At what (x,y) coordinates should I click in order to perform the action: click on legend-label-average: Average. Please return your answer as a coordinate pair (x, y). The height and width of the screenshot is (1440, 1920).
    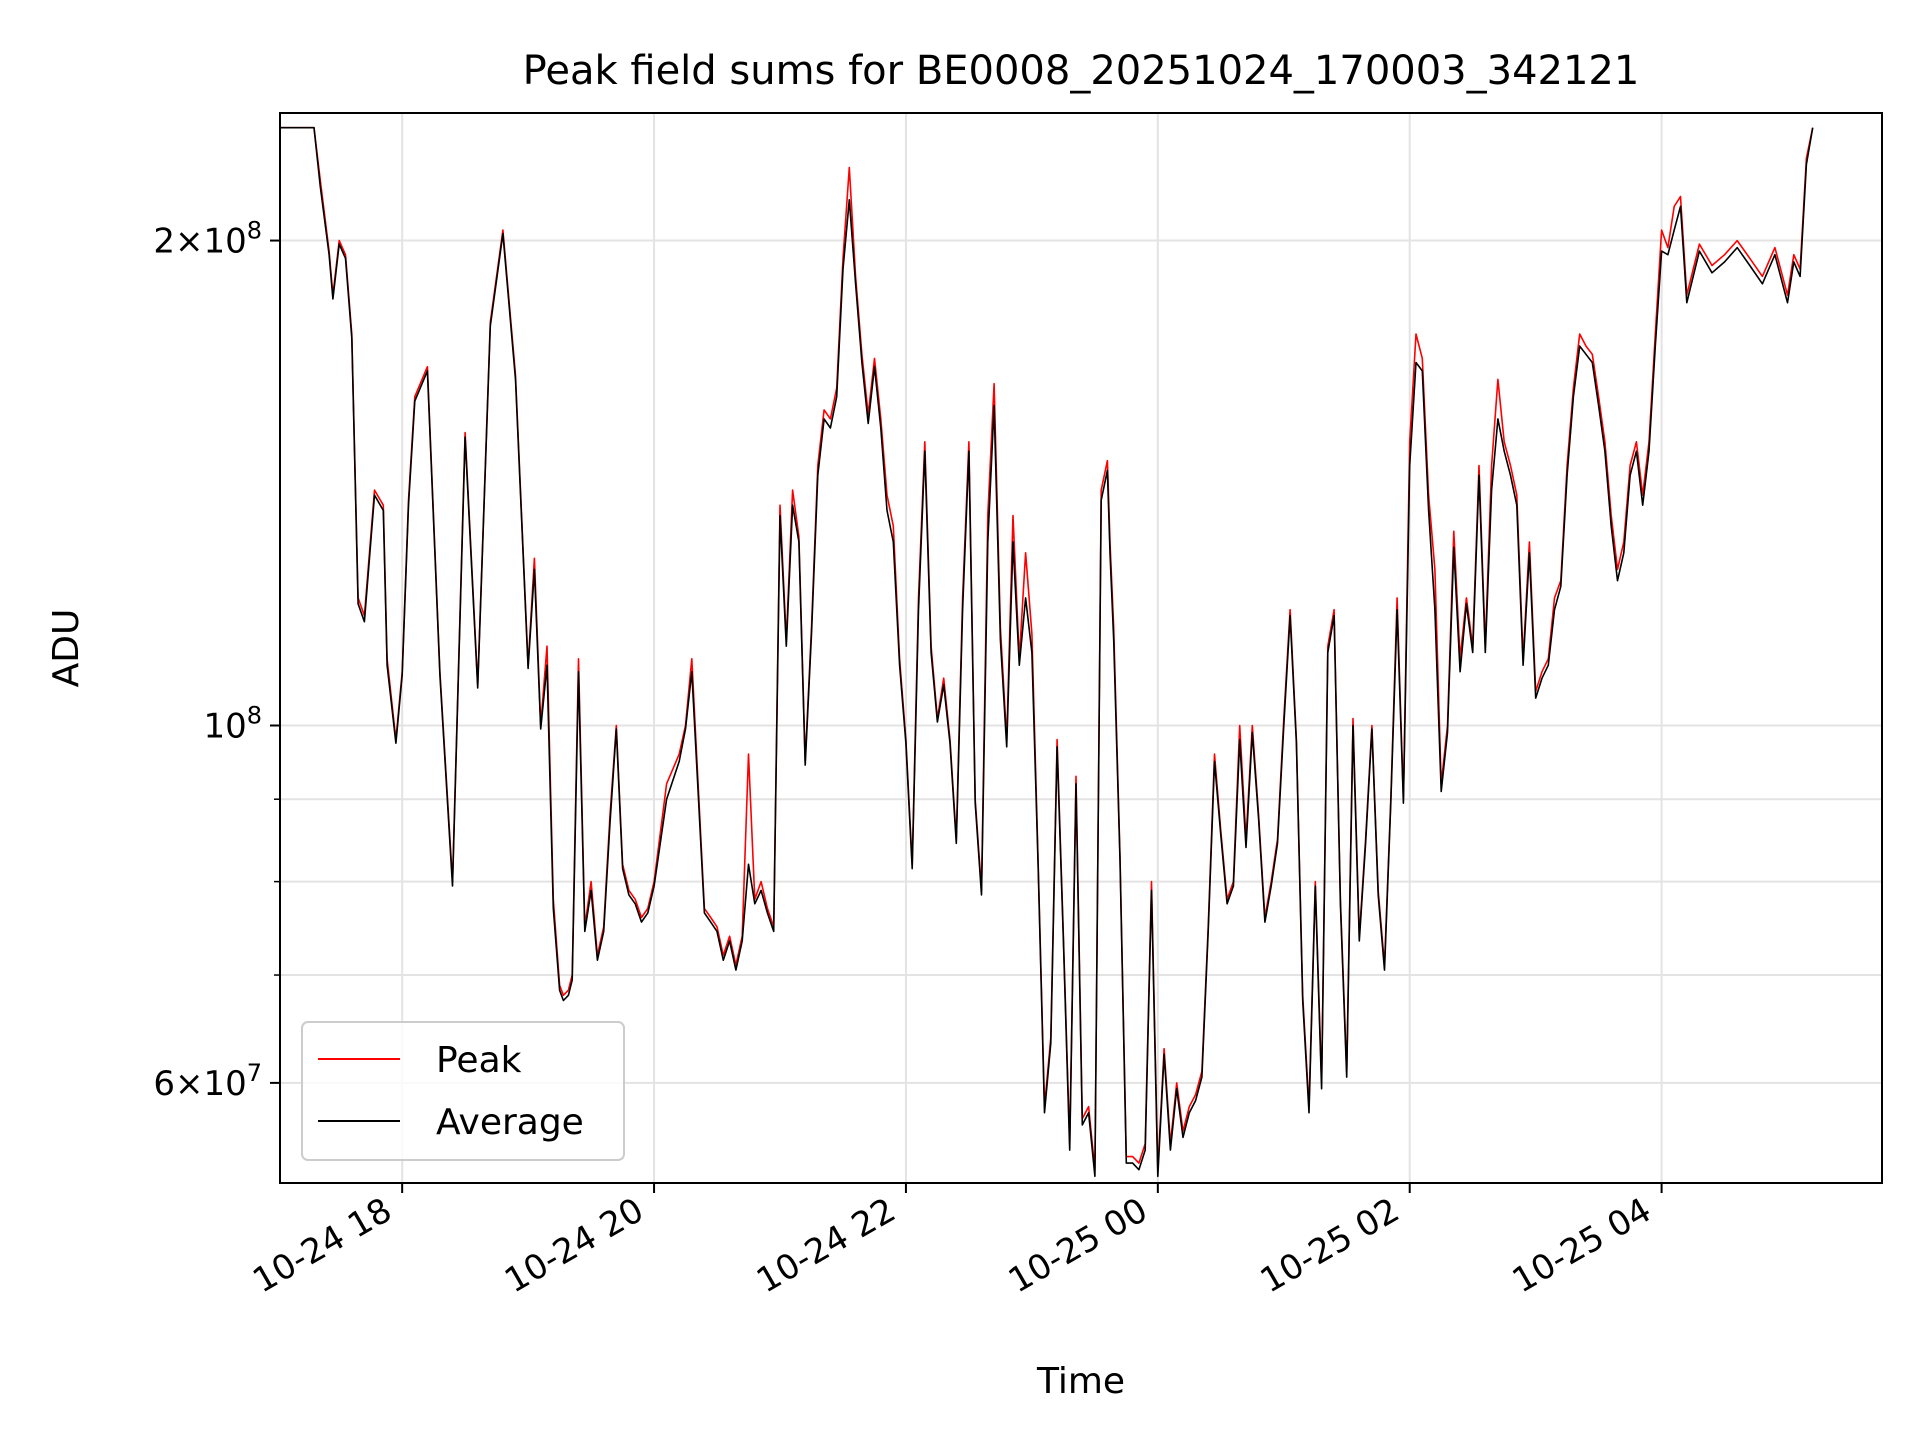
    Looking at the image, I should click on (510, 1122).